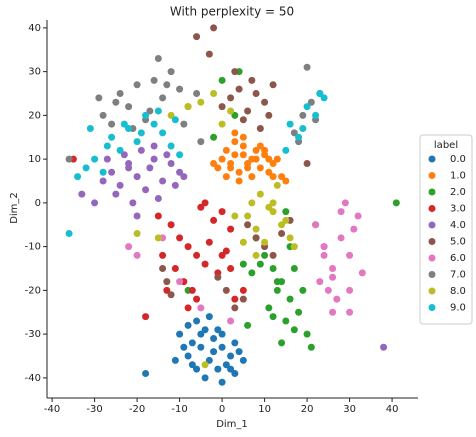 The image size is (476, 437). What do you see at coordinates (52, 409) in the screenshot?
I see `x-tick-label: -40` at bounding box center [52, 409].